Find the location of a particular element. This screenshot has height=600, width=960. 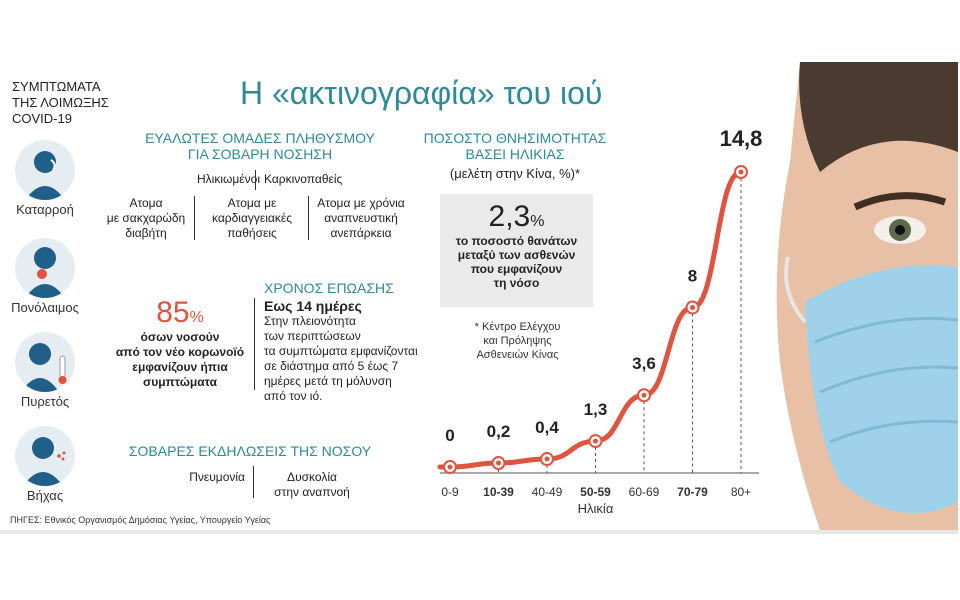

chart-title: ΠΟΣΟΣΤΟ ΘΝΗΣΙΜΟΤΗΤΑΣ ΒΑΣΕΙ ΗΛΙΚΙΑΣ is located at coordinates (515, 146).